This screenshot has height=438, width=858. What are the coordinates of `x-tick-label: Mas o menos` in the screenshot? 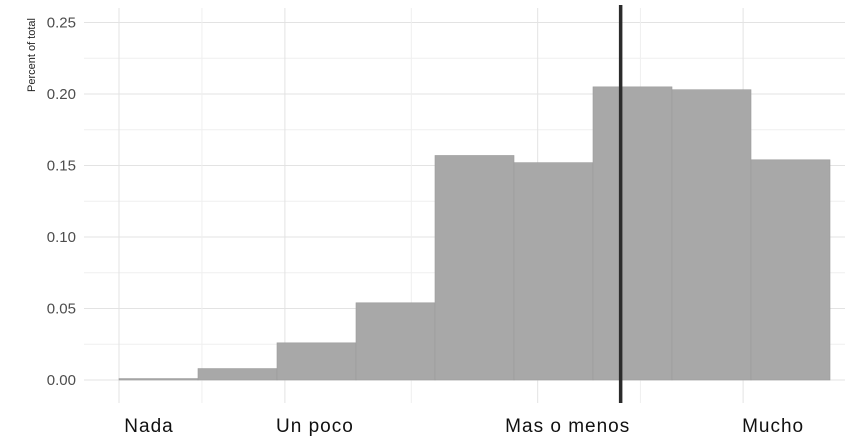 It's located at (567, 426).